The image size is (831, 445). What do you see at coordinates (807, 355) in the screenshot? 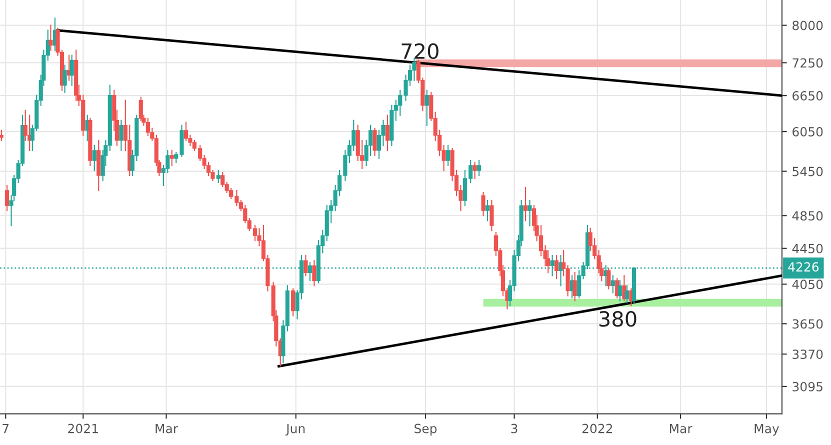
I see `y-tick-label: 3370` at bounding box center [807, 355].